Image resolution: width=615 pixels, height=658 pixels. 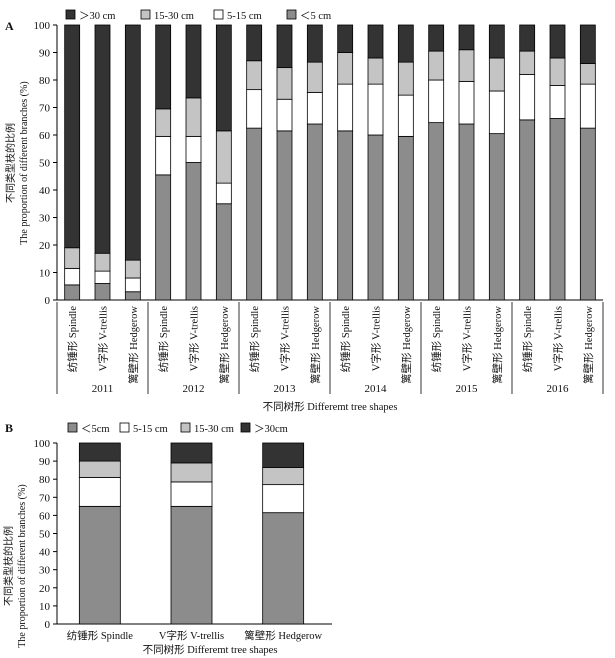 What do you see at coordinates (45, 274) in the screenshot?
I see `panel-a-y-tick-label: 10` at bounding box center [45, 274].